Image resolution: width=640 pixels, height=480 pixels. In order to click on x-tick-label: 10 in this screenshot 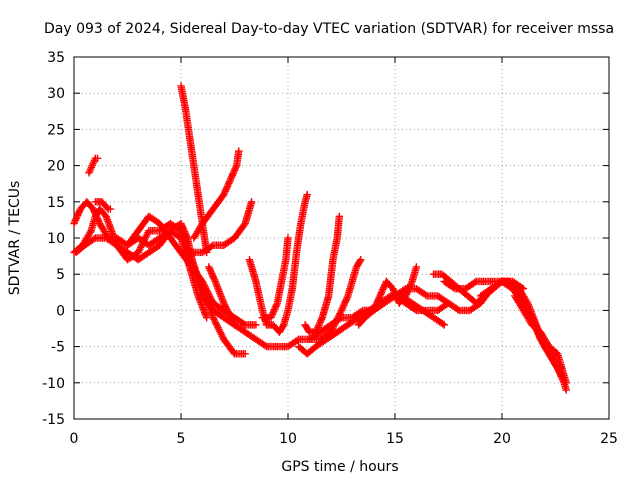, I will do `click(288, 439)`.